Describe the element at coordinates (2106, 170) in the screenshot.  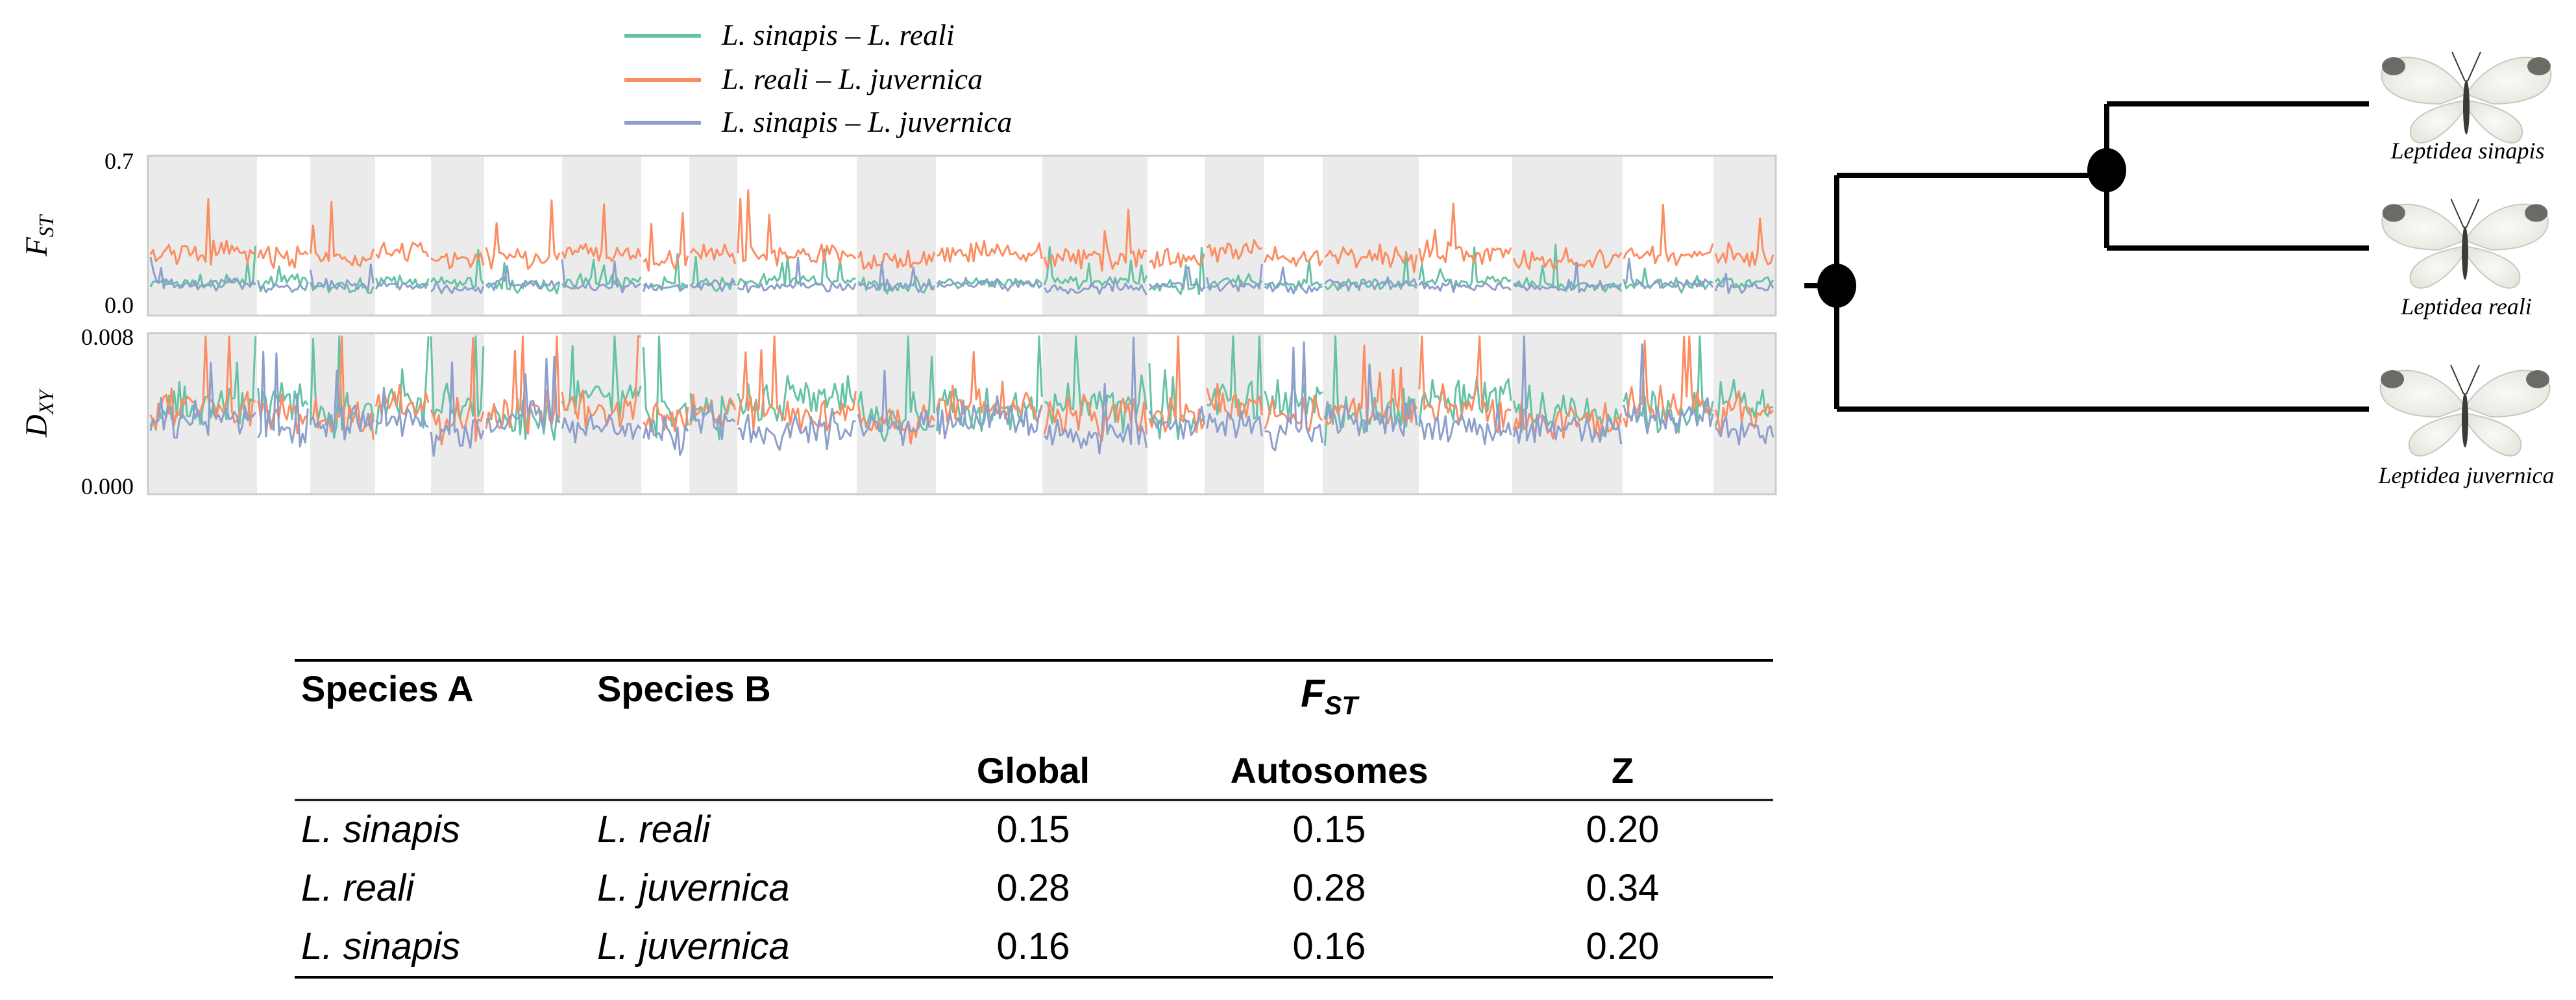
I see `tree-node-clade` at that location.